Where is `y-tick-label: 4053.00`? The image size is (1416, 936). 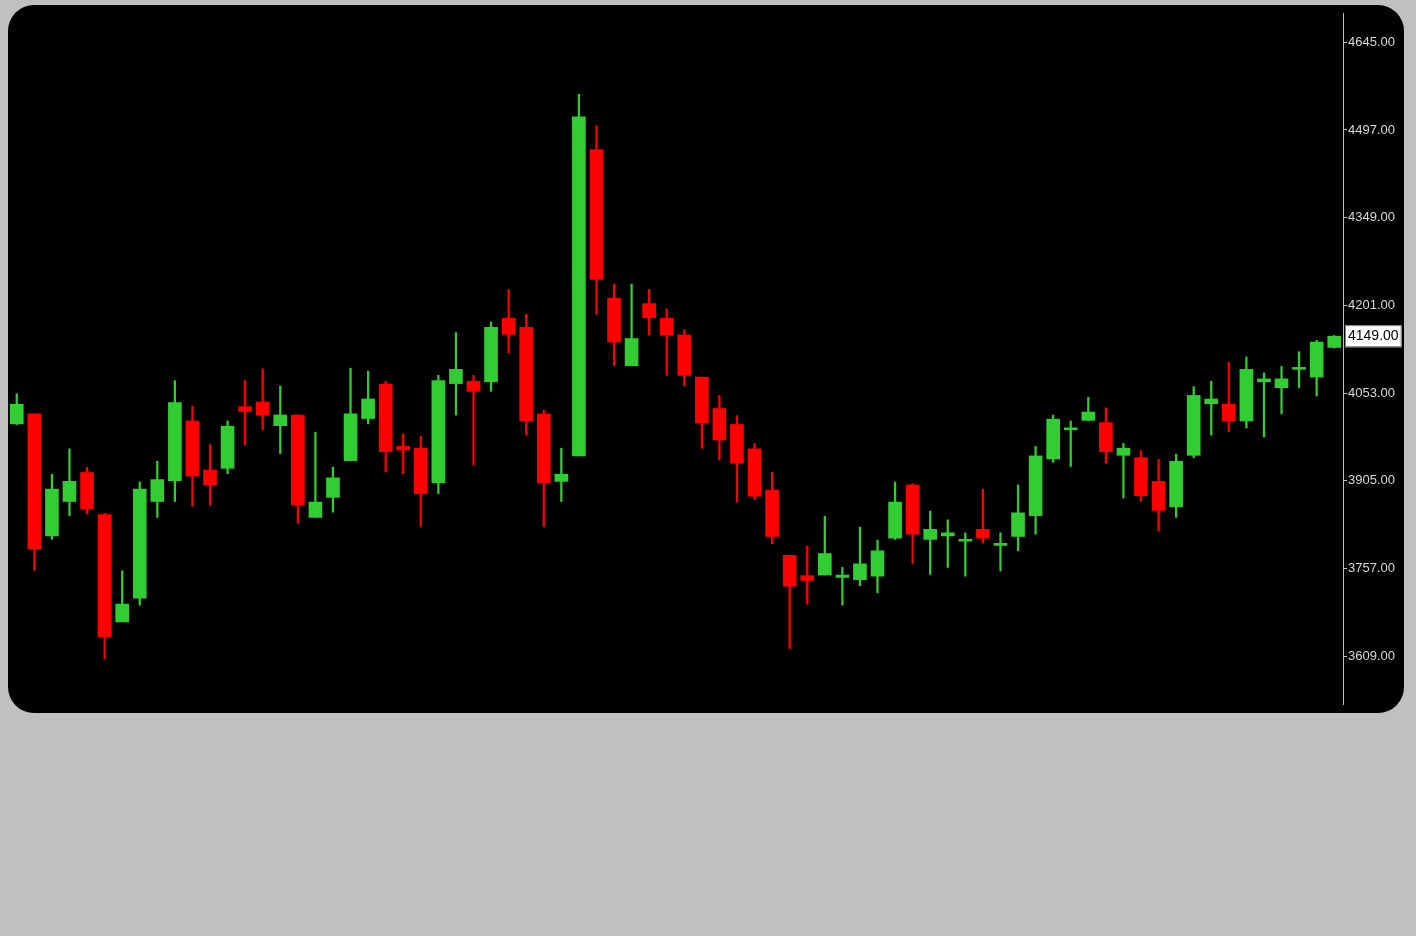
y-tick-label: 4053.00 is located at coordinates (1371, 392).